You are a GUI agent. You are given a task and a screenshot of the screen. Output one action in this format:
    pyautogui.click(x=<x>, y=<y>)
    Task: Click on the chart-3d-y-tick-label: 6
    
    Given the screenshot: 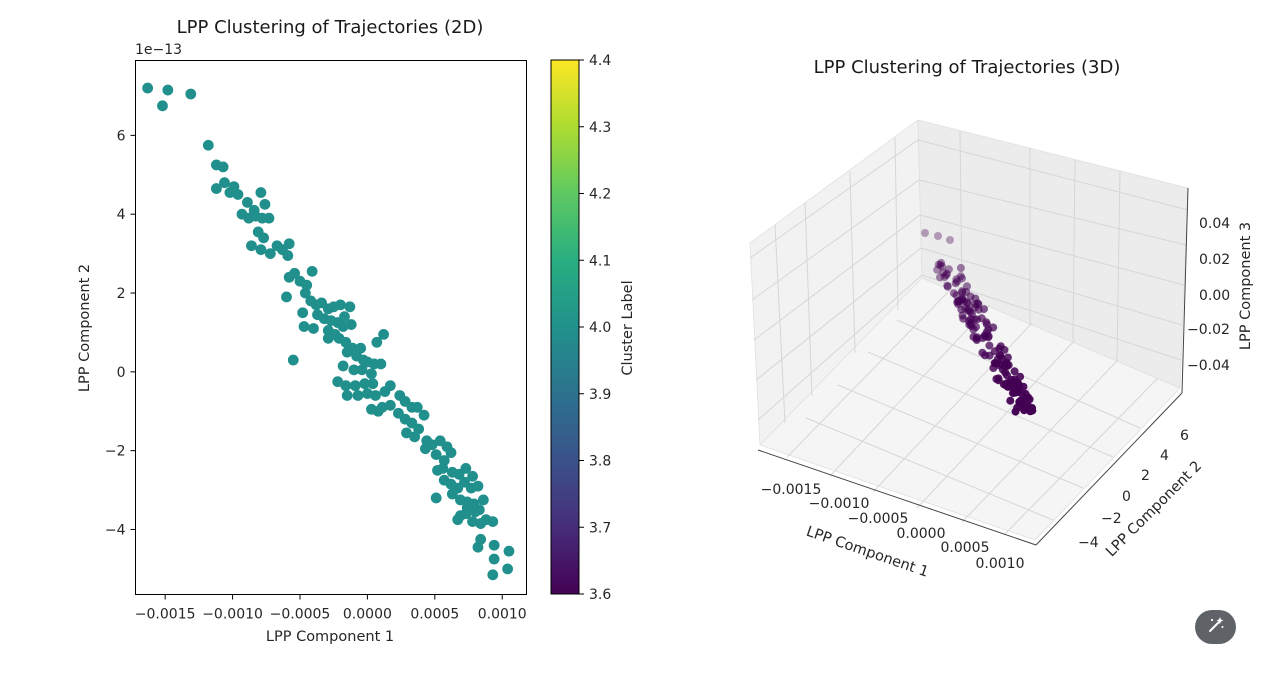 What is the action you would take?
    pyautogui.click(x=1184, y=436)
    